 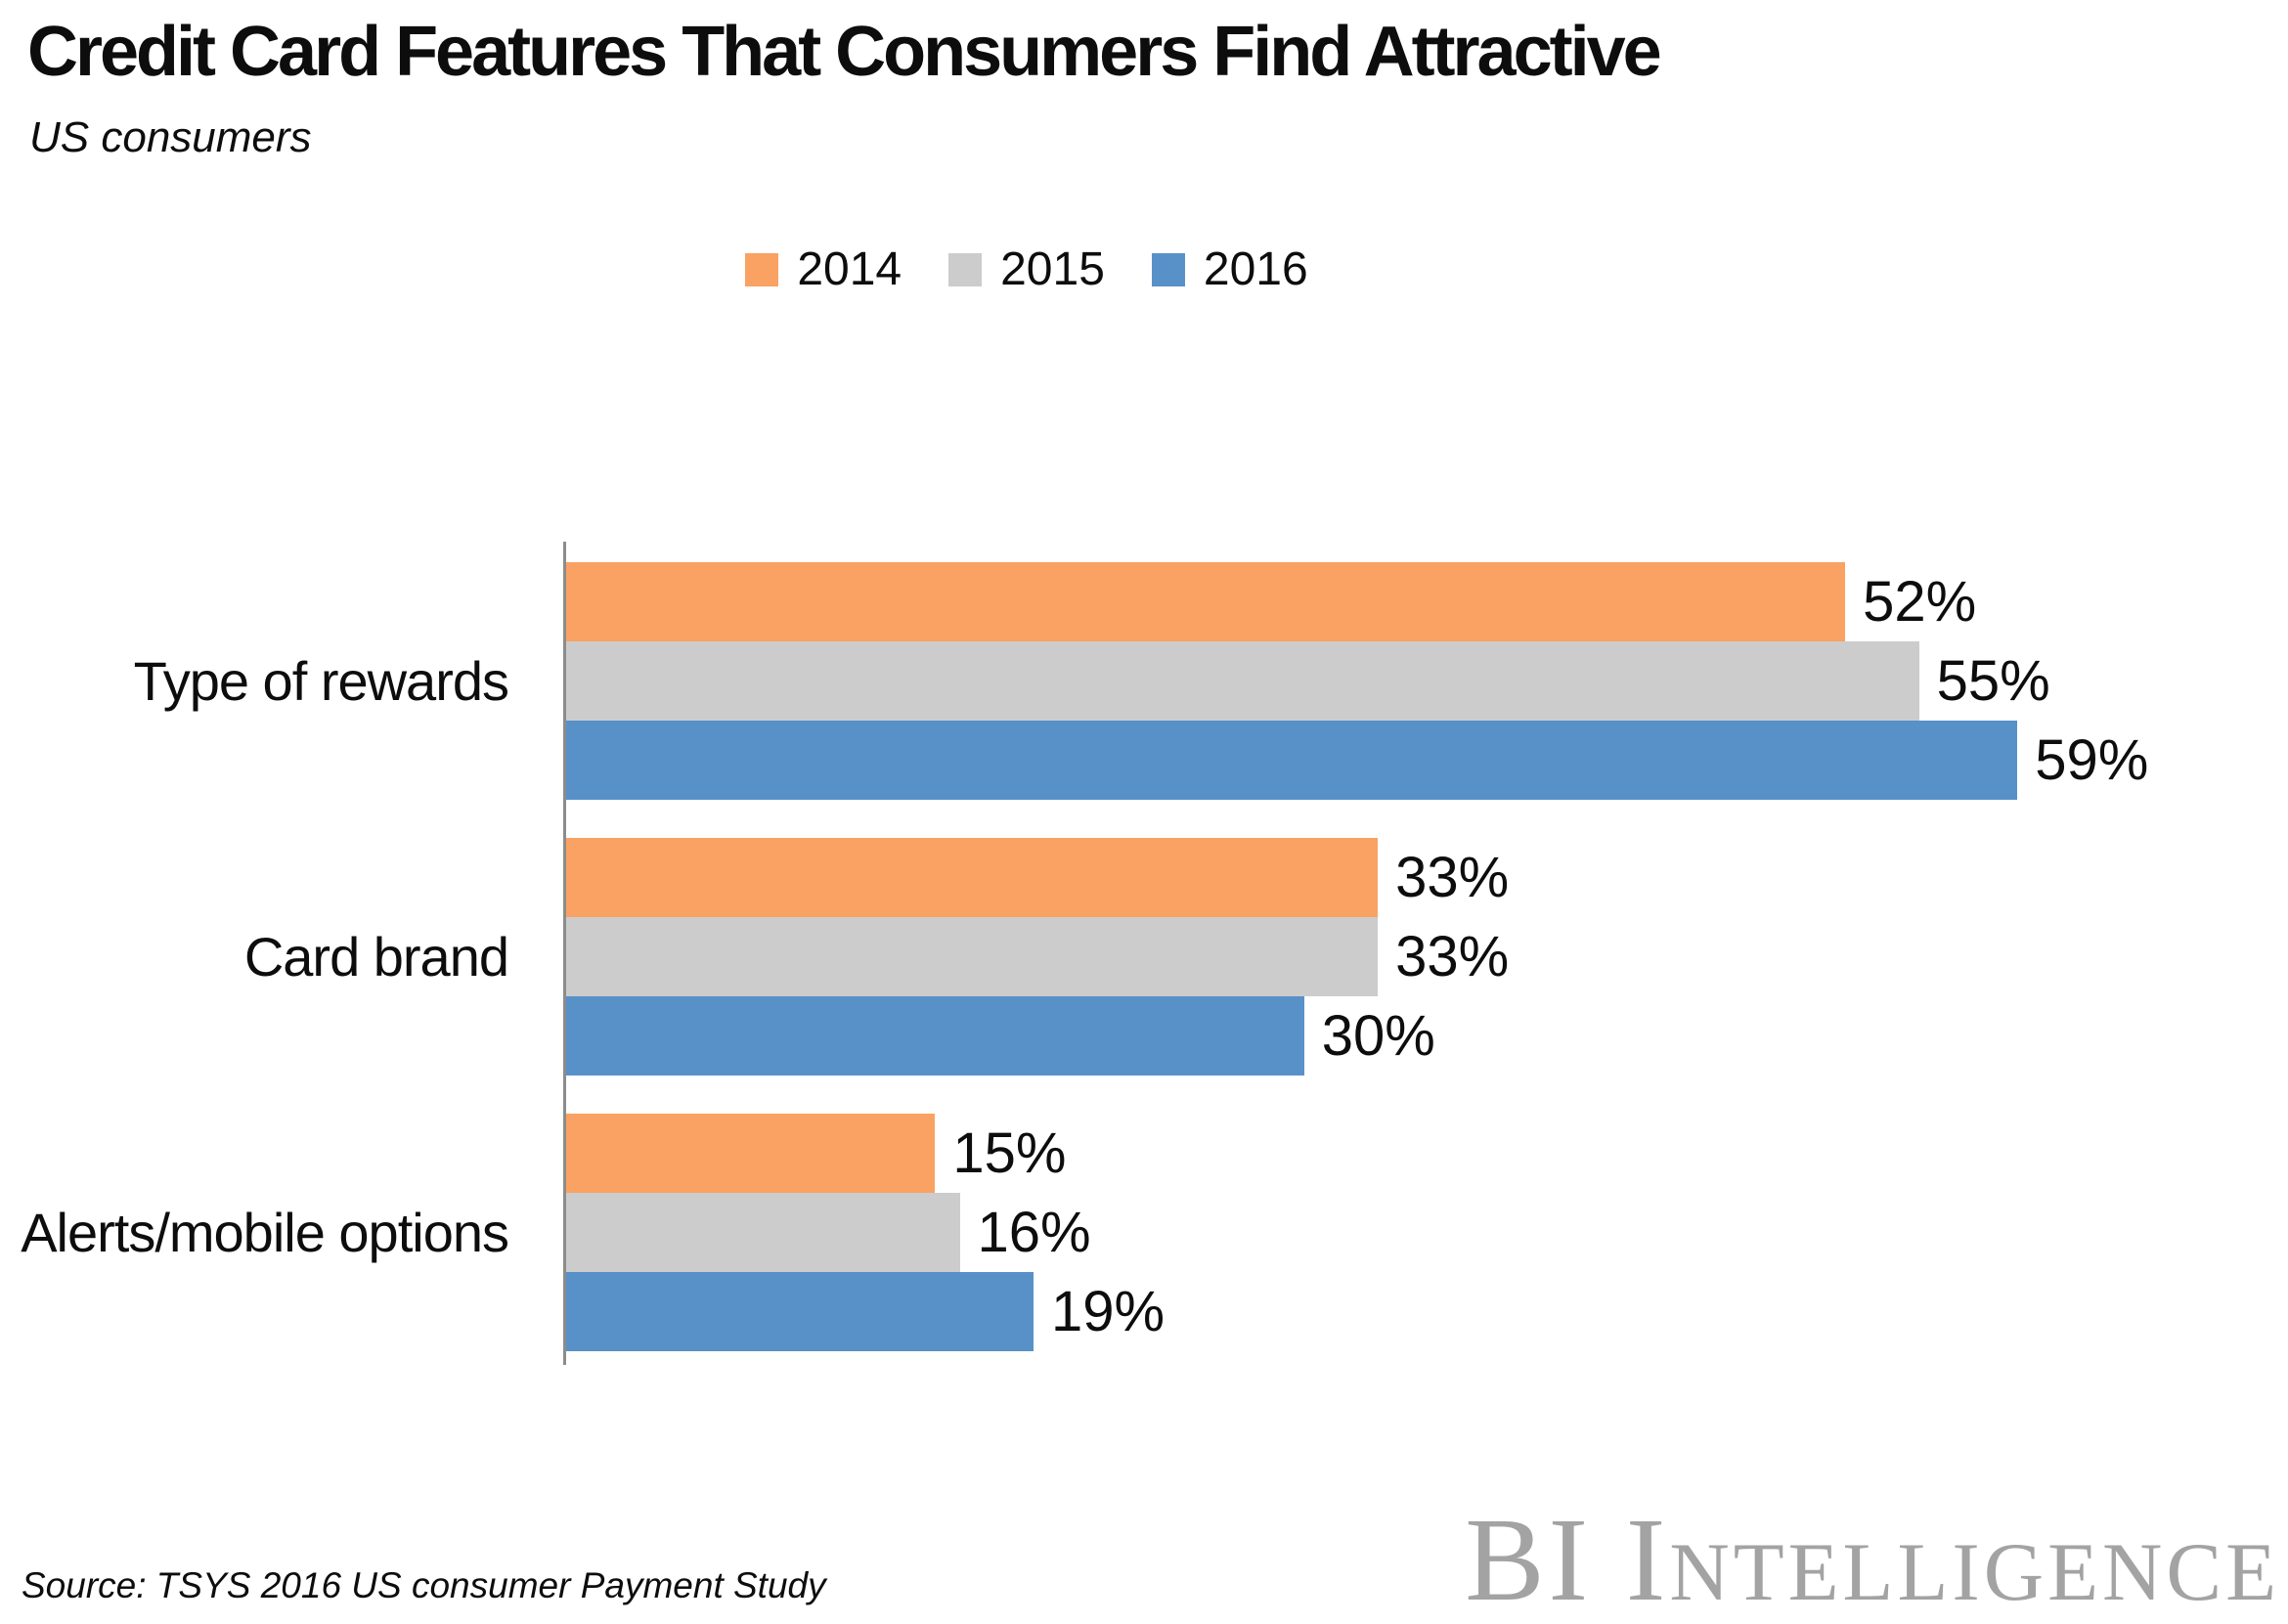 I want to click on legend-label-2015: 2015, so click(x=1052, y=269).